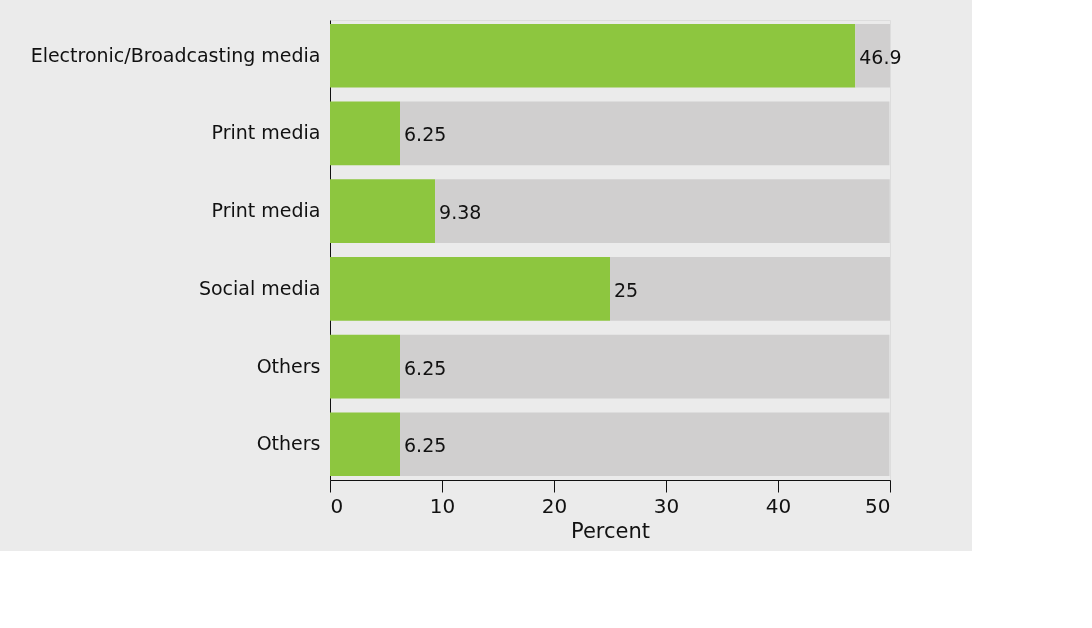  What do you see at coordinates (626, 289) in the screenshot?
I see `data-label: 25` at bounding box center [626, 289].